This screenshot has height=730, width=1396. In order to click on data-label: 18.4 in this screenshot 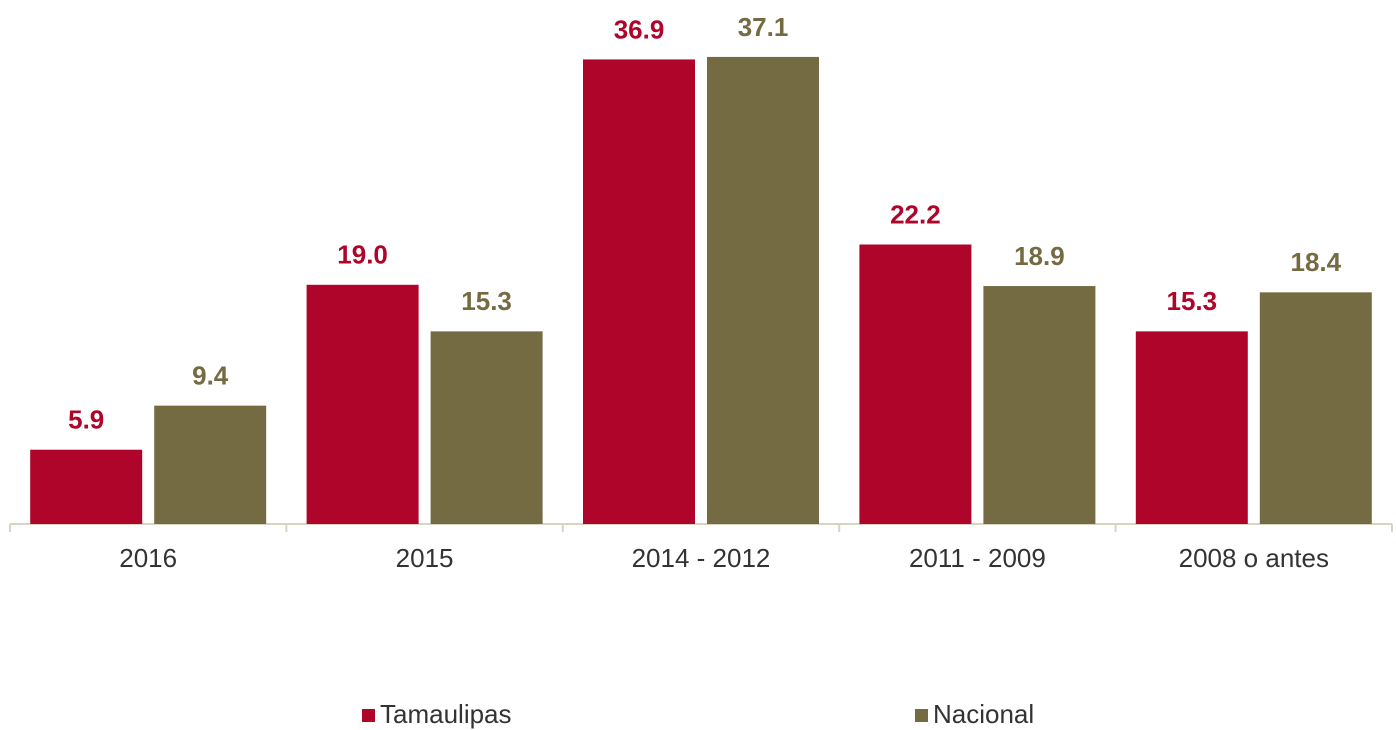, I will do `click(1315, 262)`.